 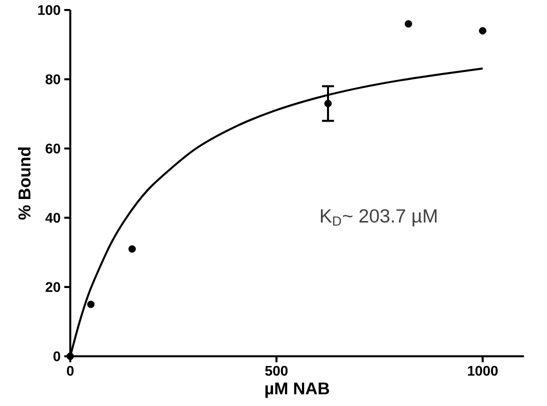 I want to click on y-tick-label: 60, so click(x=53, y=148).